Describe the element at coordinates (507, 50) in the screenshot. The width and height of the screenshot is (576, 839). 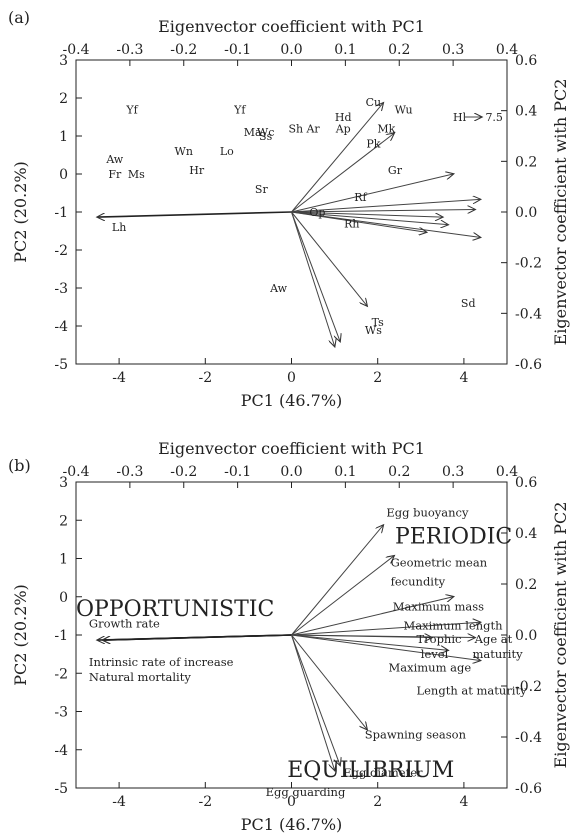
I see `x2-tick-label: 0.4` at that location.